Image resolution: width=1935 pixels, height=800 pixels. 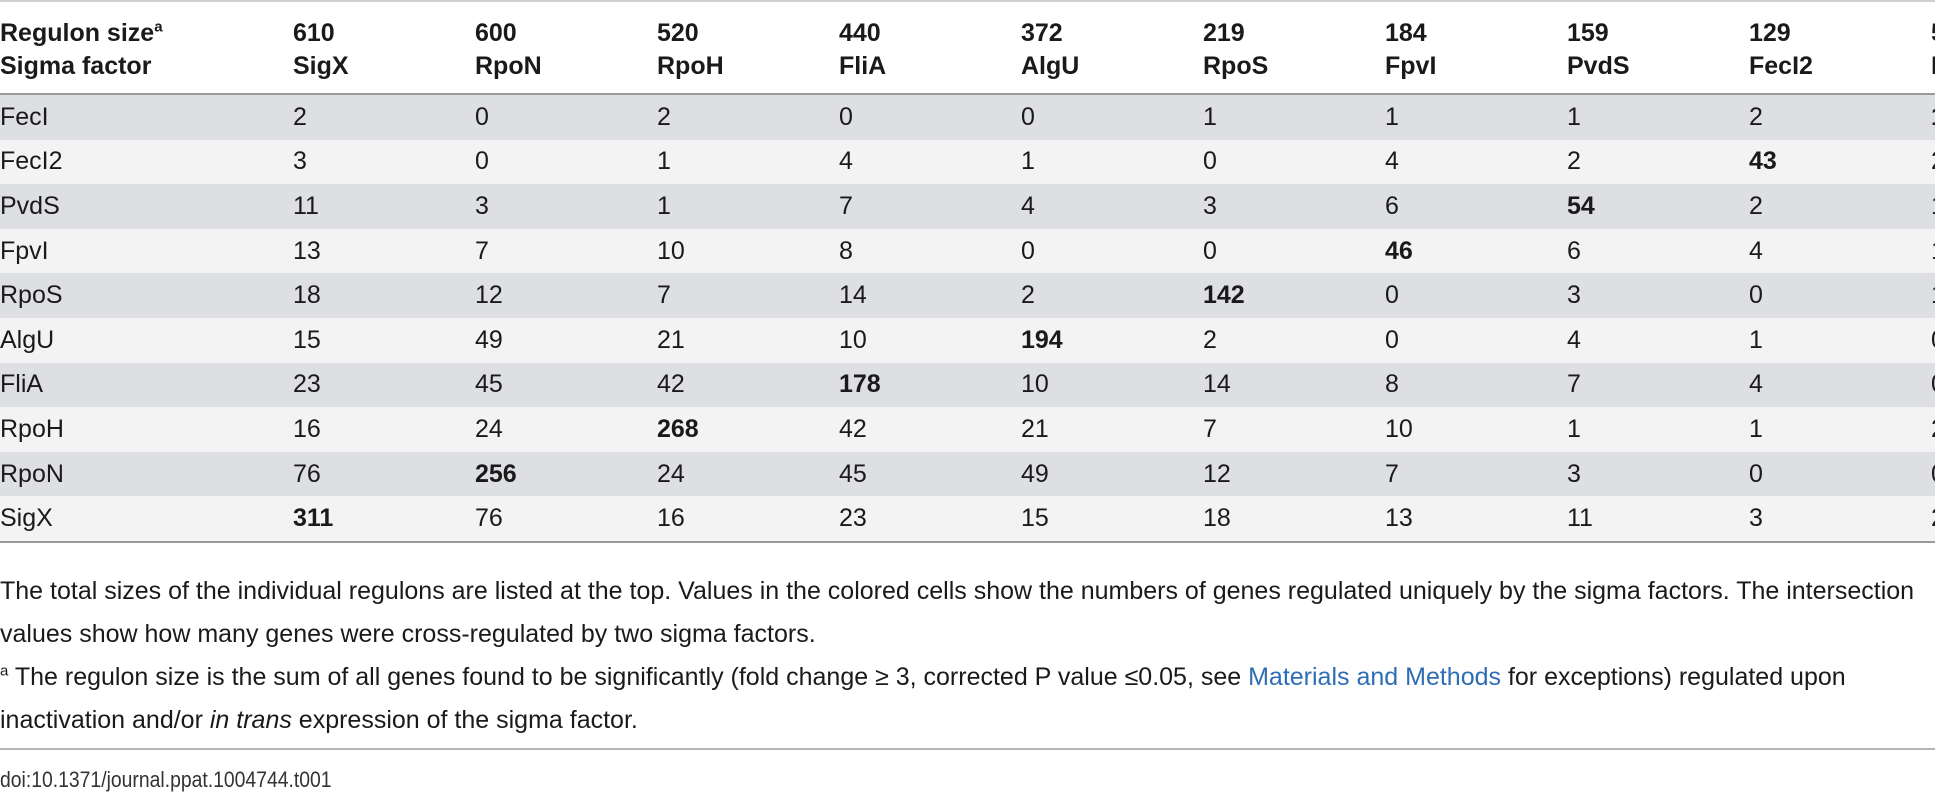 I want to click on intersection-count-cell: 24, so click(x=671, y=473).